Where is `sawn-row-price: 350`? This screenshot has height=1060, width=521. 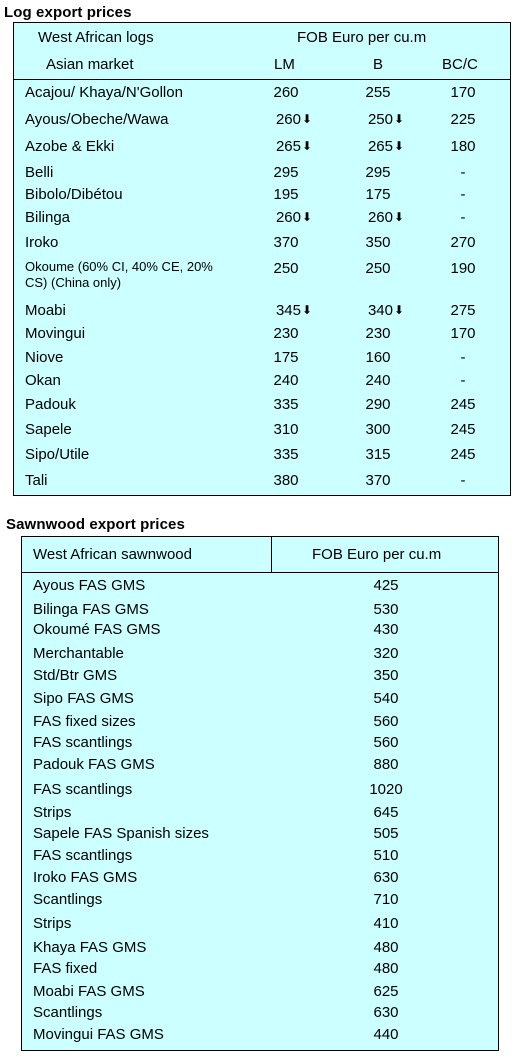
sawn-row-price: 350 is located at coordinates (386, 675).